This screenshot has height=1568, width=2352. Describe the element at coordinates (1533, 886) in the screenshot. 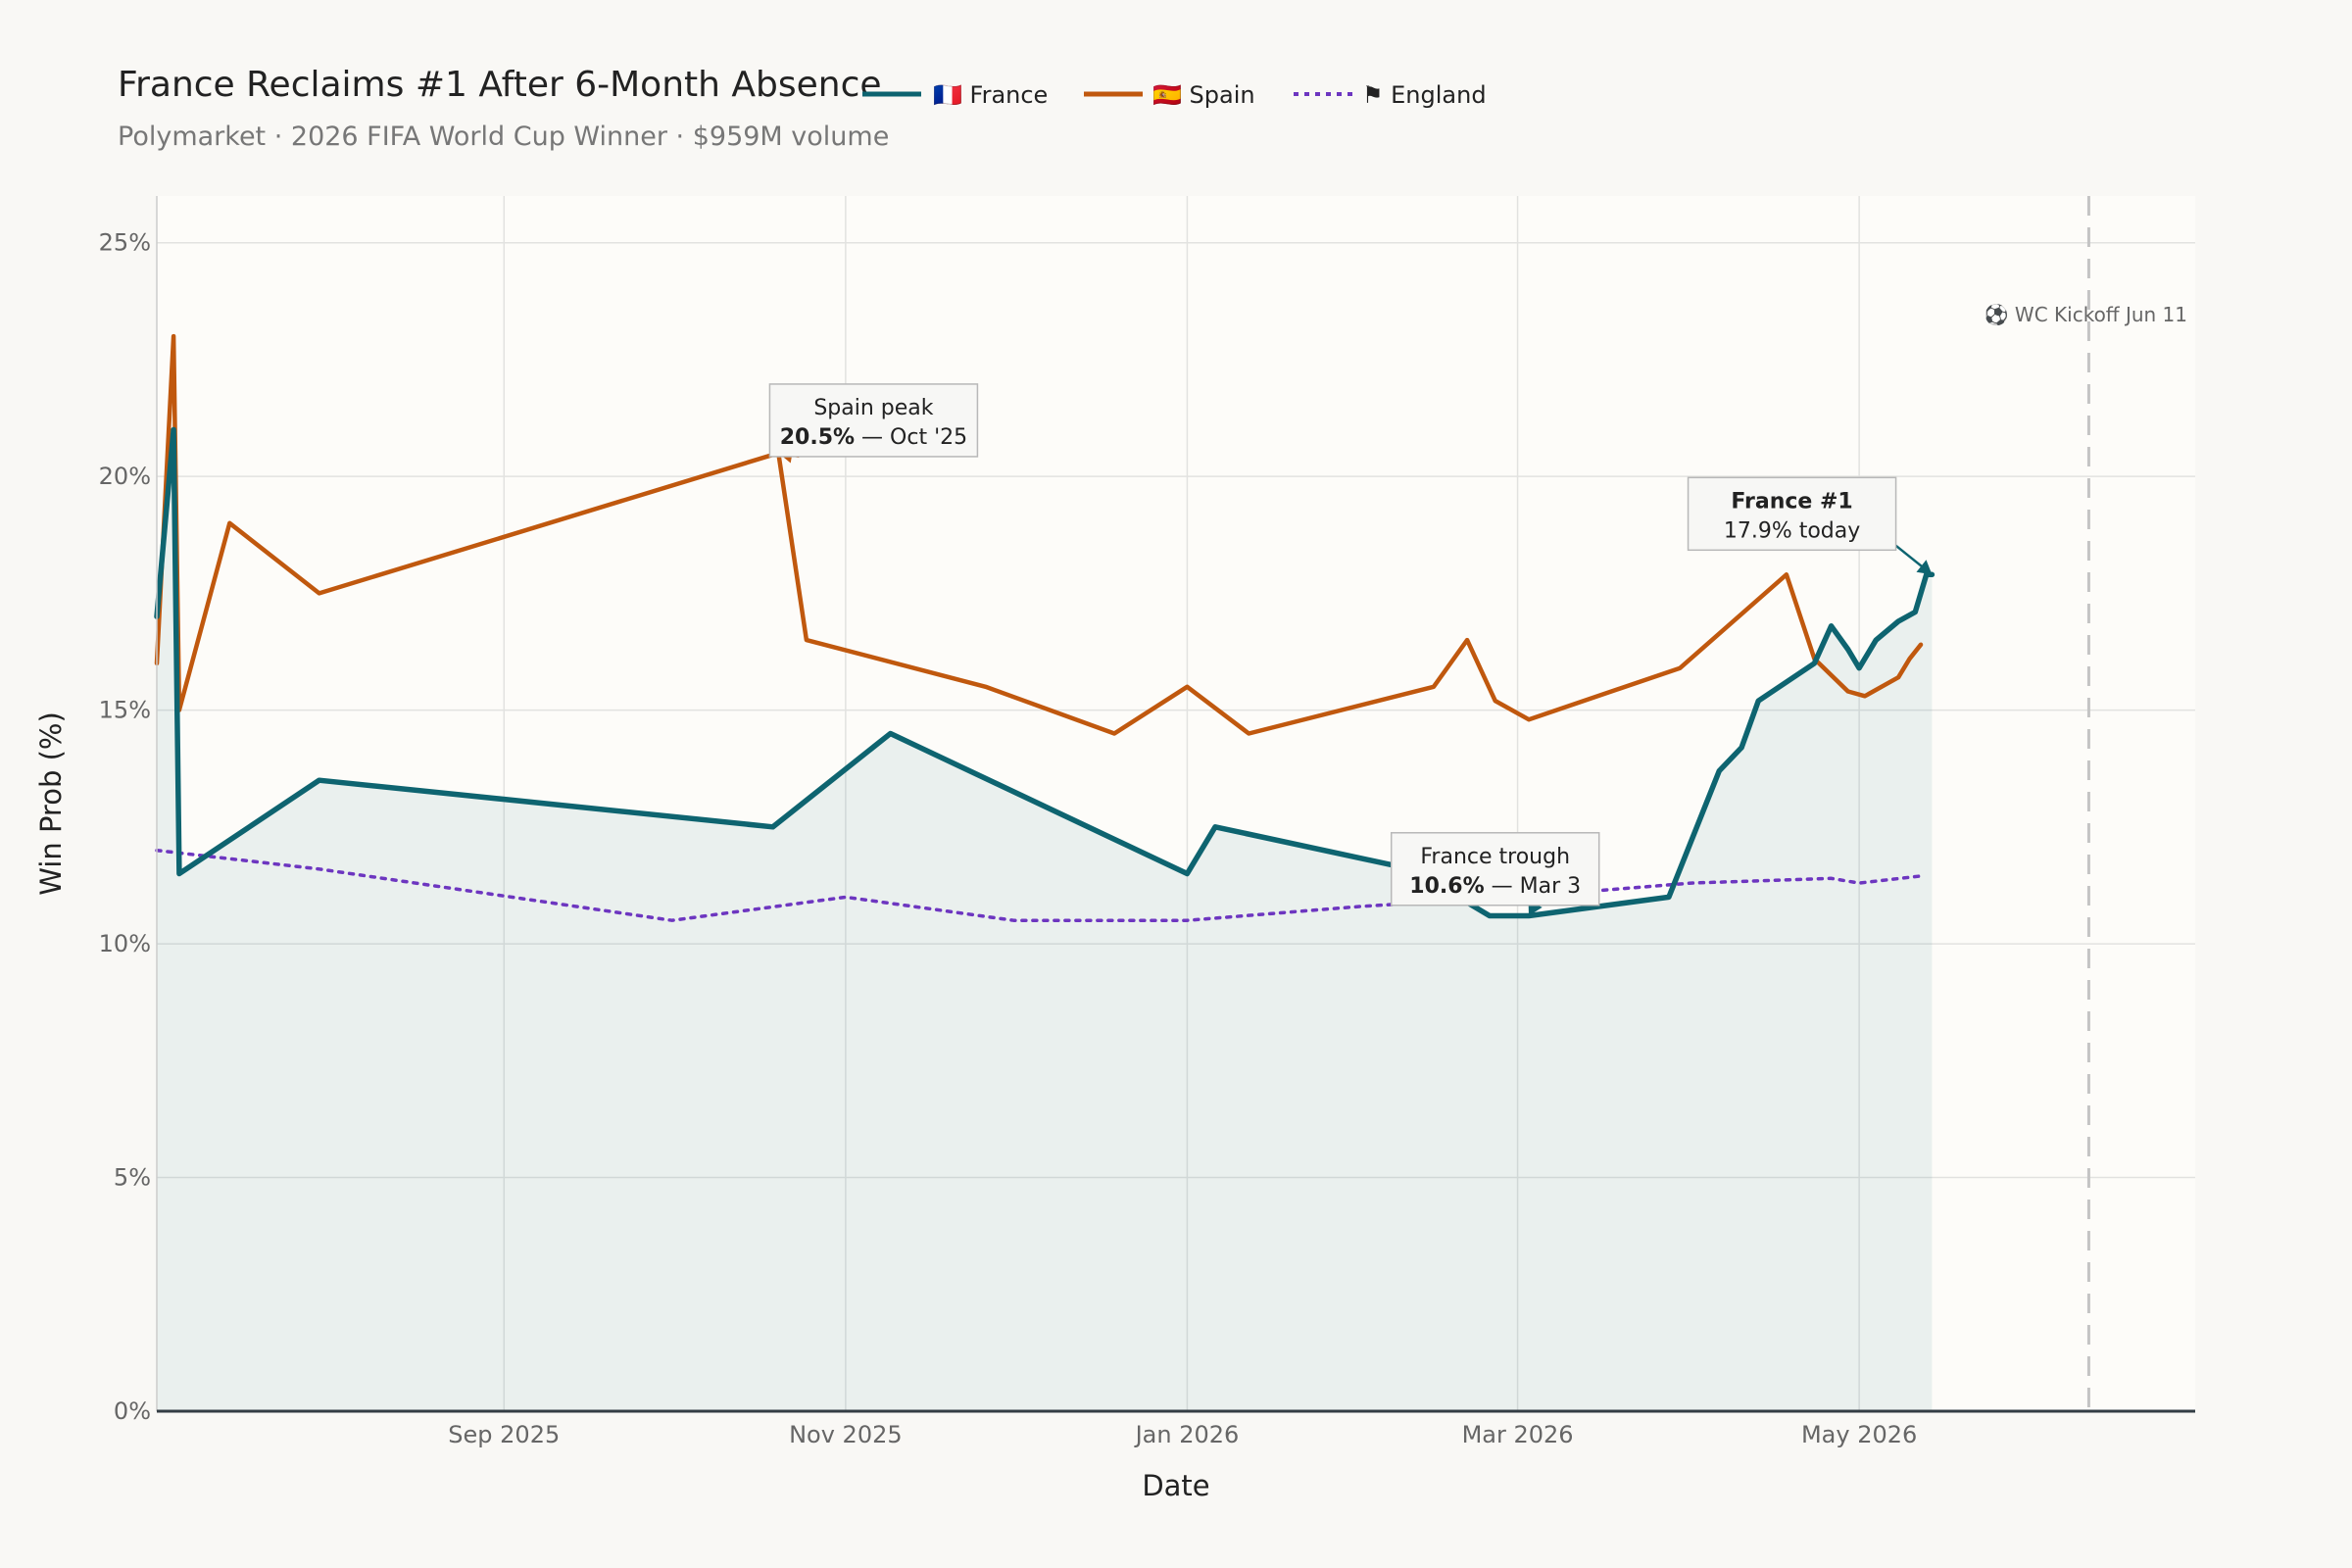

I see `france-trough-value-rest: — Mar 3` at that location.